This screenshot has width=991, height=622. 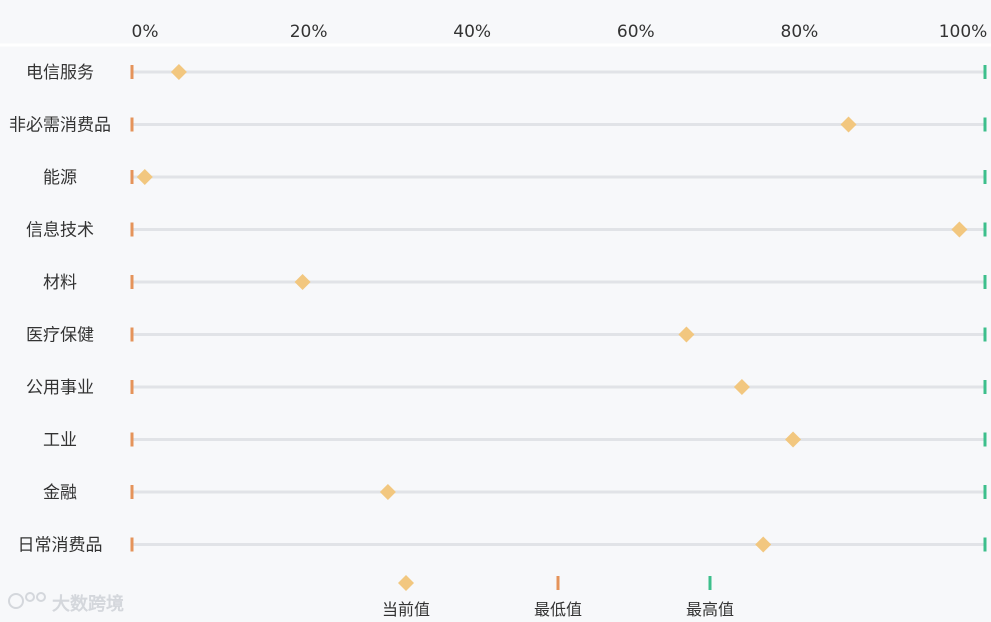 What do you see at coordinates (515, 283) in the screenshot?
I see `category-row: 材料` at bounding box center [515, 283].